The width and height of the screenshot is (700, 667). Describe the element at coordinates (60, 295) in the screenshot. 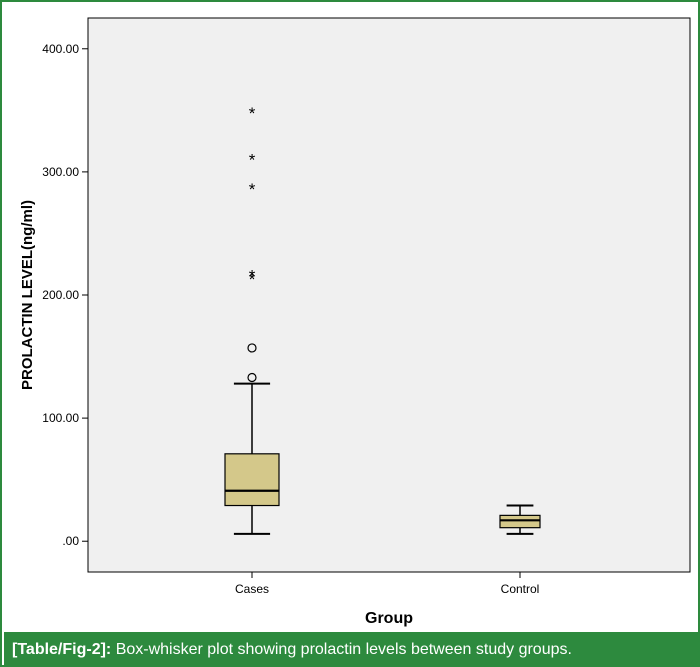

I see `y-tick-label: 200.00` at that location.